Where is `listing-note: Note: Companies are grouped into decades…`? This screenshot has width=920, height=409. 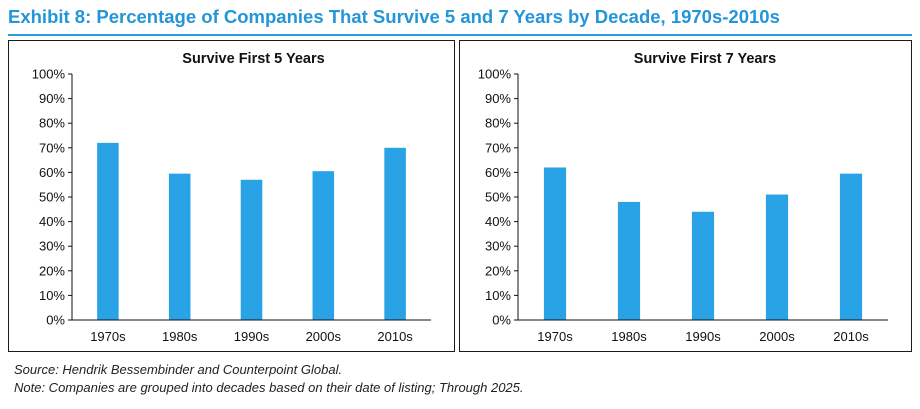
listing-note: Note: Companies are grouped into decades… is located at coordinates (269, 387).